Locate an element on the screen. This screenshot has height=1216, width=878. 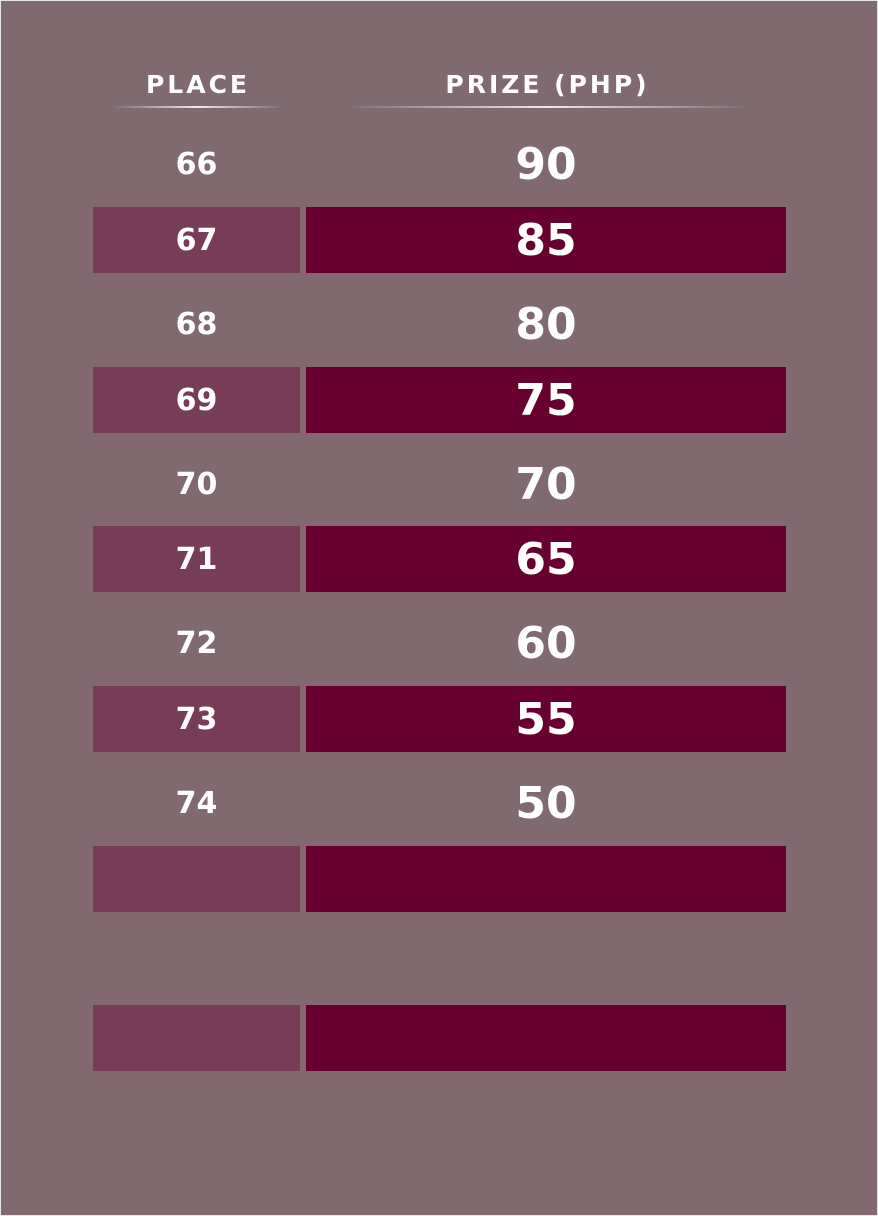
table-row: 74 50 is located at coordinates (439, 803).